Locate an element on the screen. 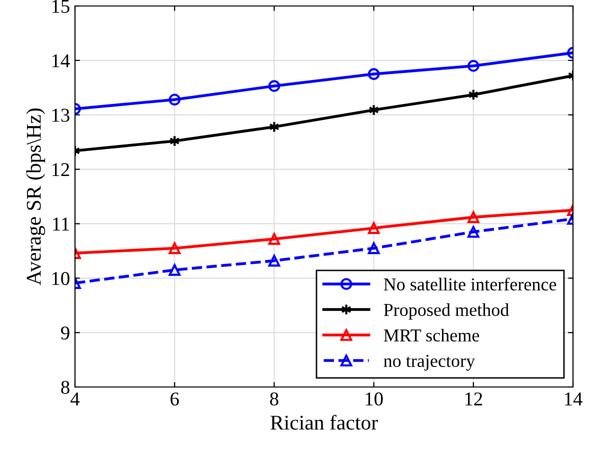  x-axis-title: Rician factor is located at coordinates (324, 422).